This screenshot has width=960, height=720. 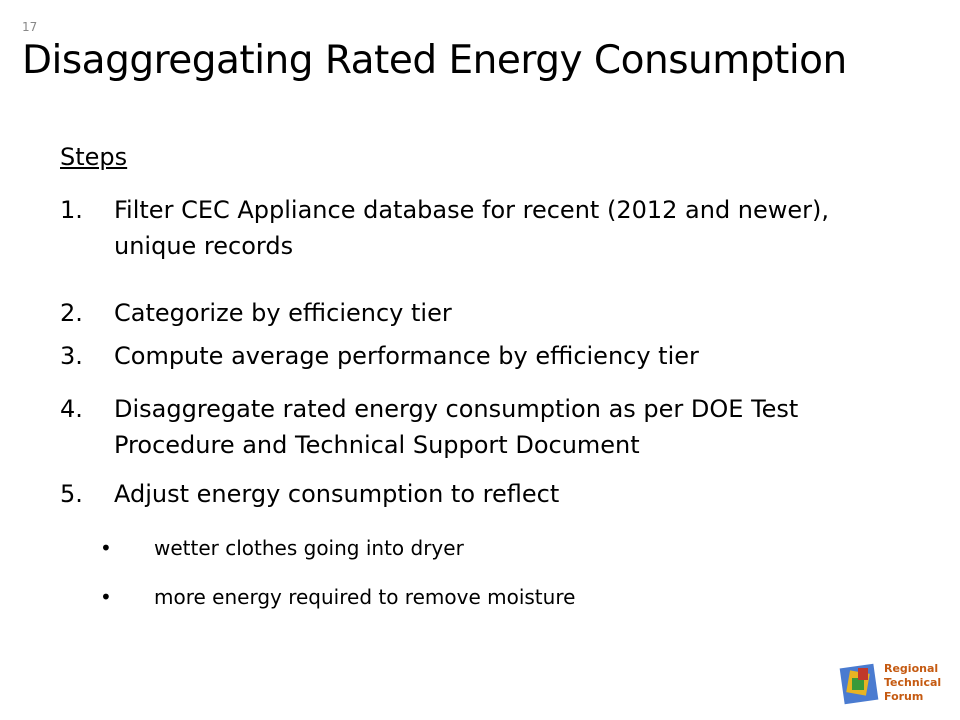 I want to click on bullet: • wetter clothes going into dryer, so click(x=282, y=548).